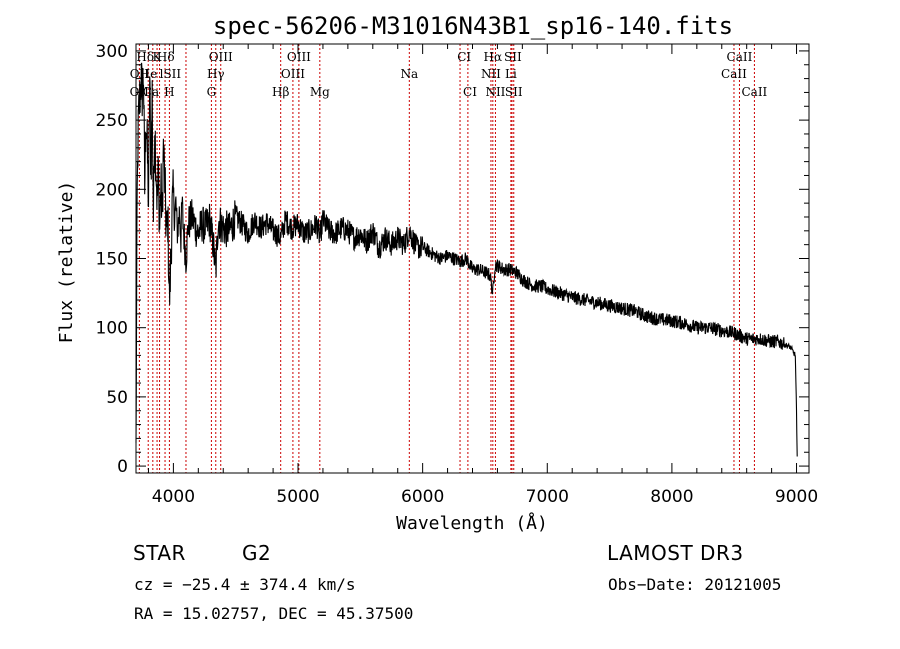  I want to click on object-subclass: G2, so click(257, 553).